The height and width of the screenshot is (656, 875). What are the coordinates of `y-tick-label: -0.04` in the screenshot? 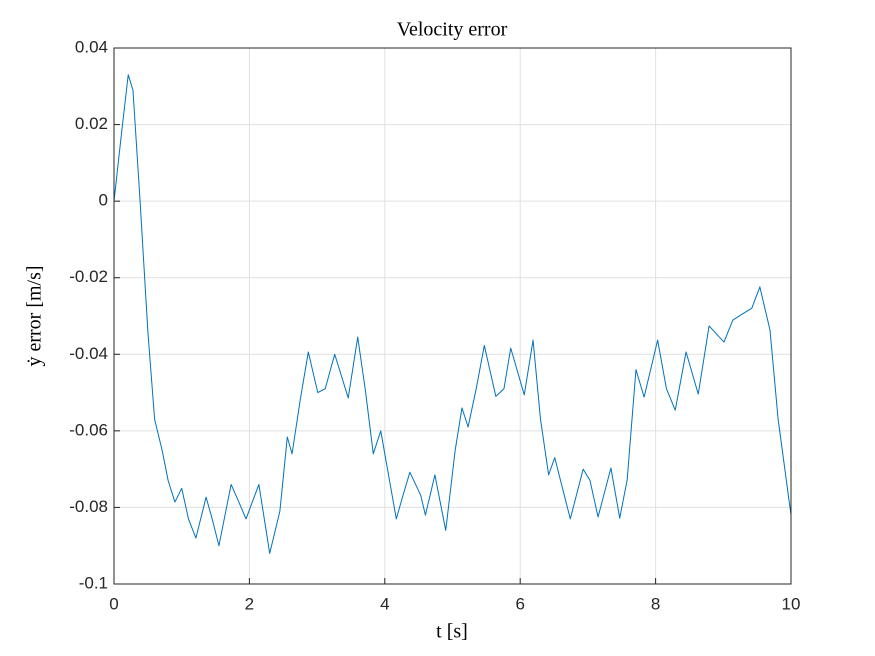 It's located at (88, 353).